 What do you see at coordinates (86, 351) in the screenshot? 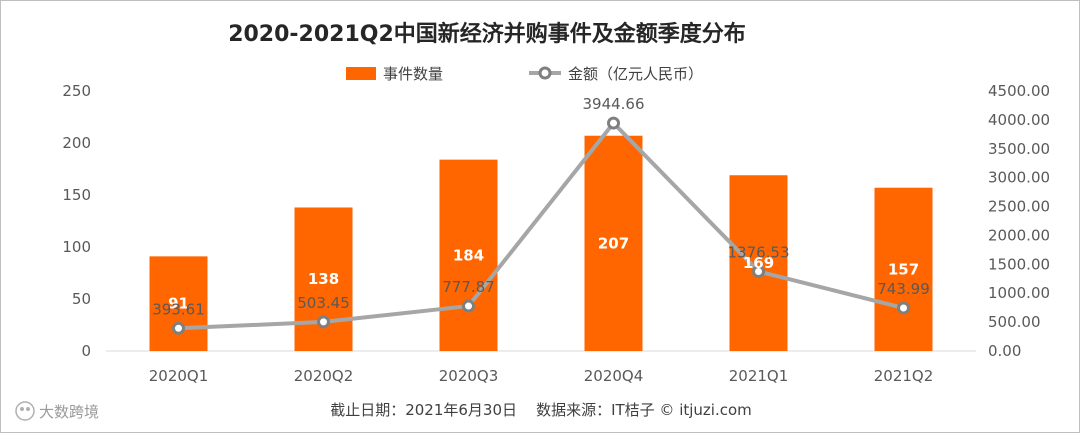
I see `y-left-tick-label: 0` at bounding box center [86, 351].